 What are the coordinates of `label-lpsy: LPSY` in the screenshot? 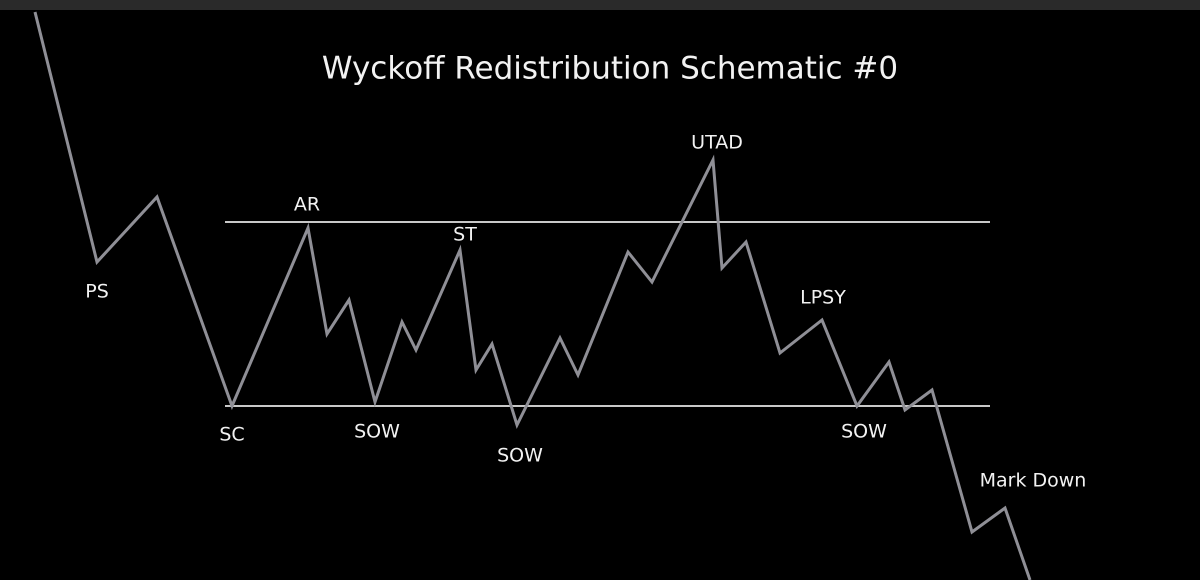 It's located at (823, 298).